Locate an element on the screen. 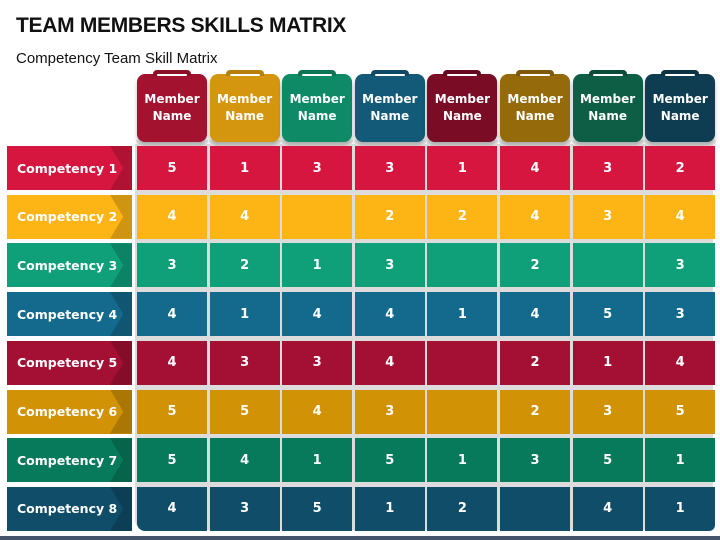  column-header-member-5: Member Name is located at coordinates (462, 106).